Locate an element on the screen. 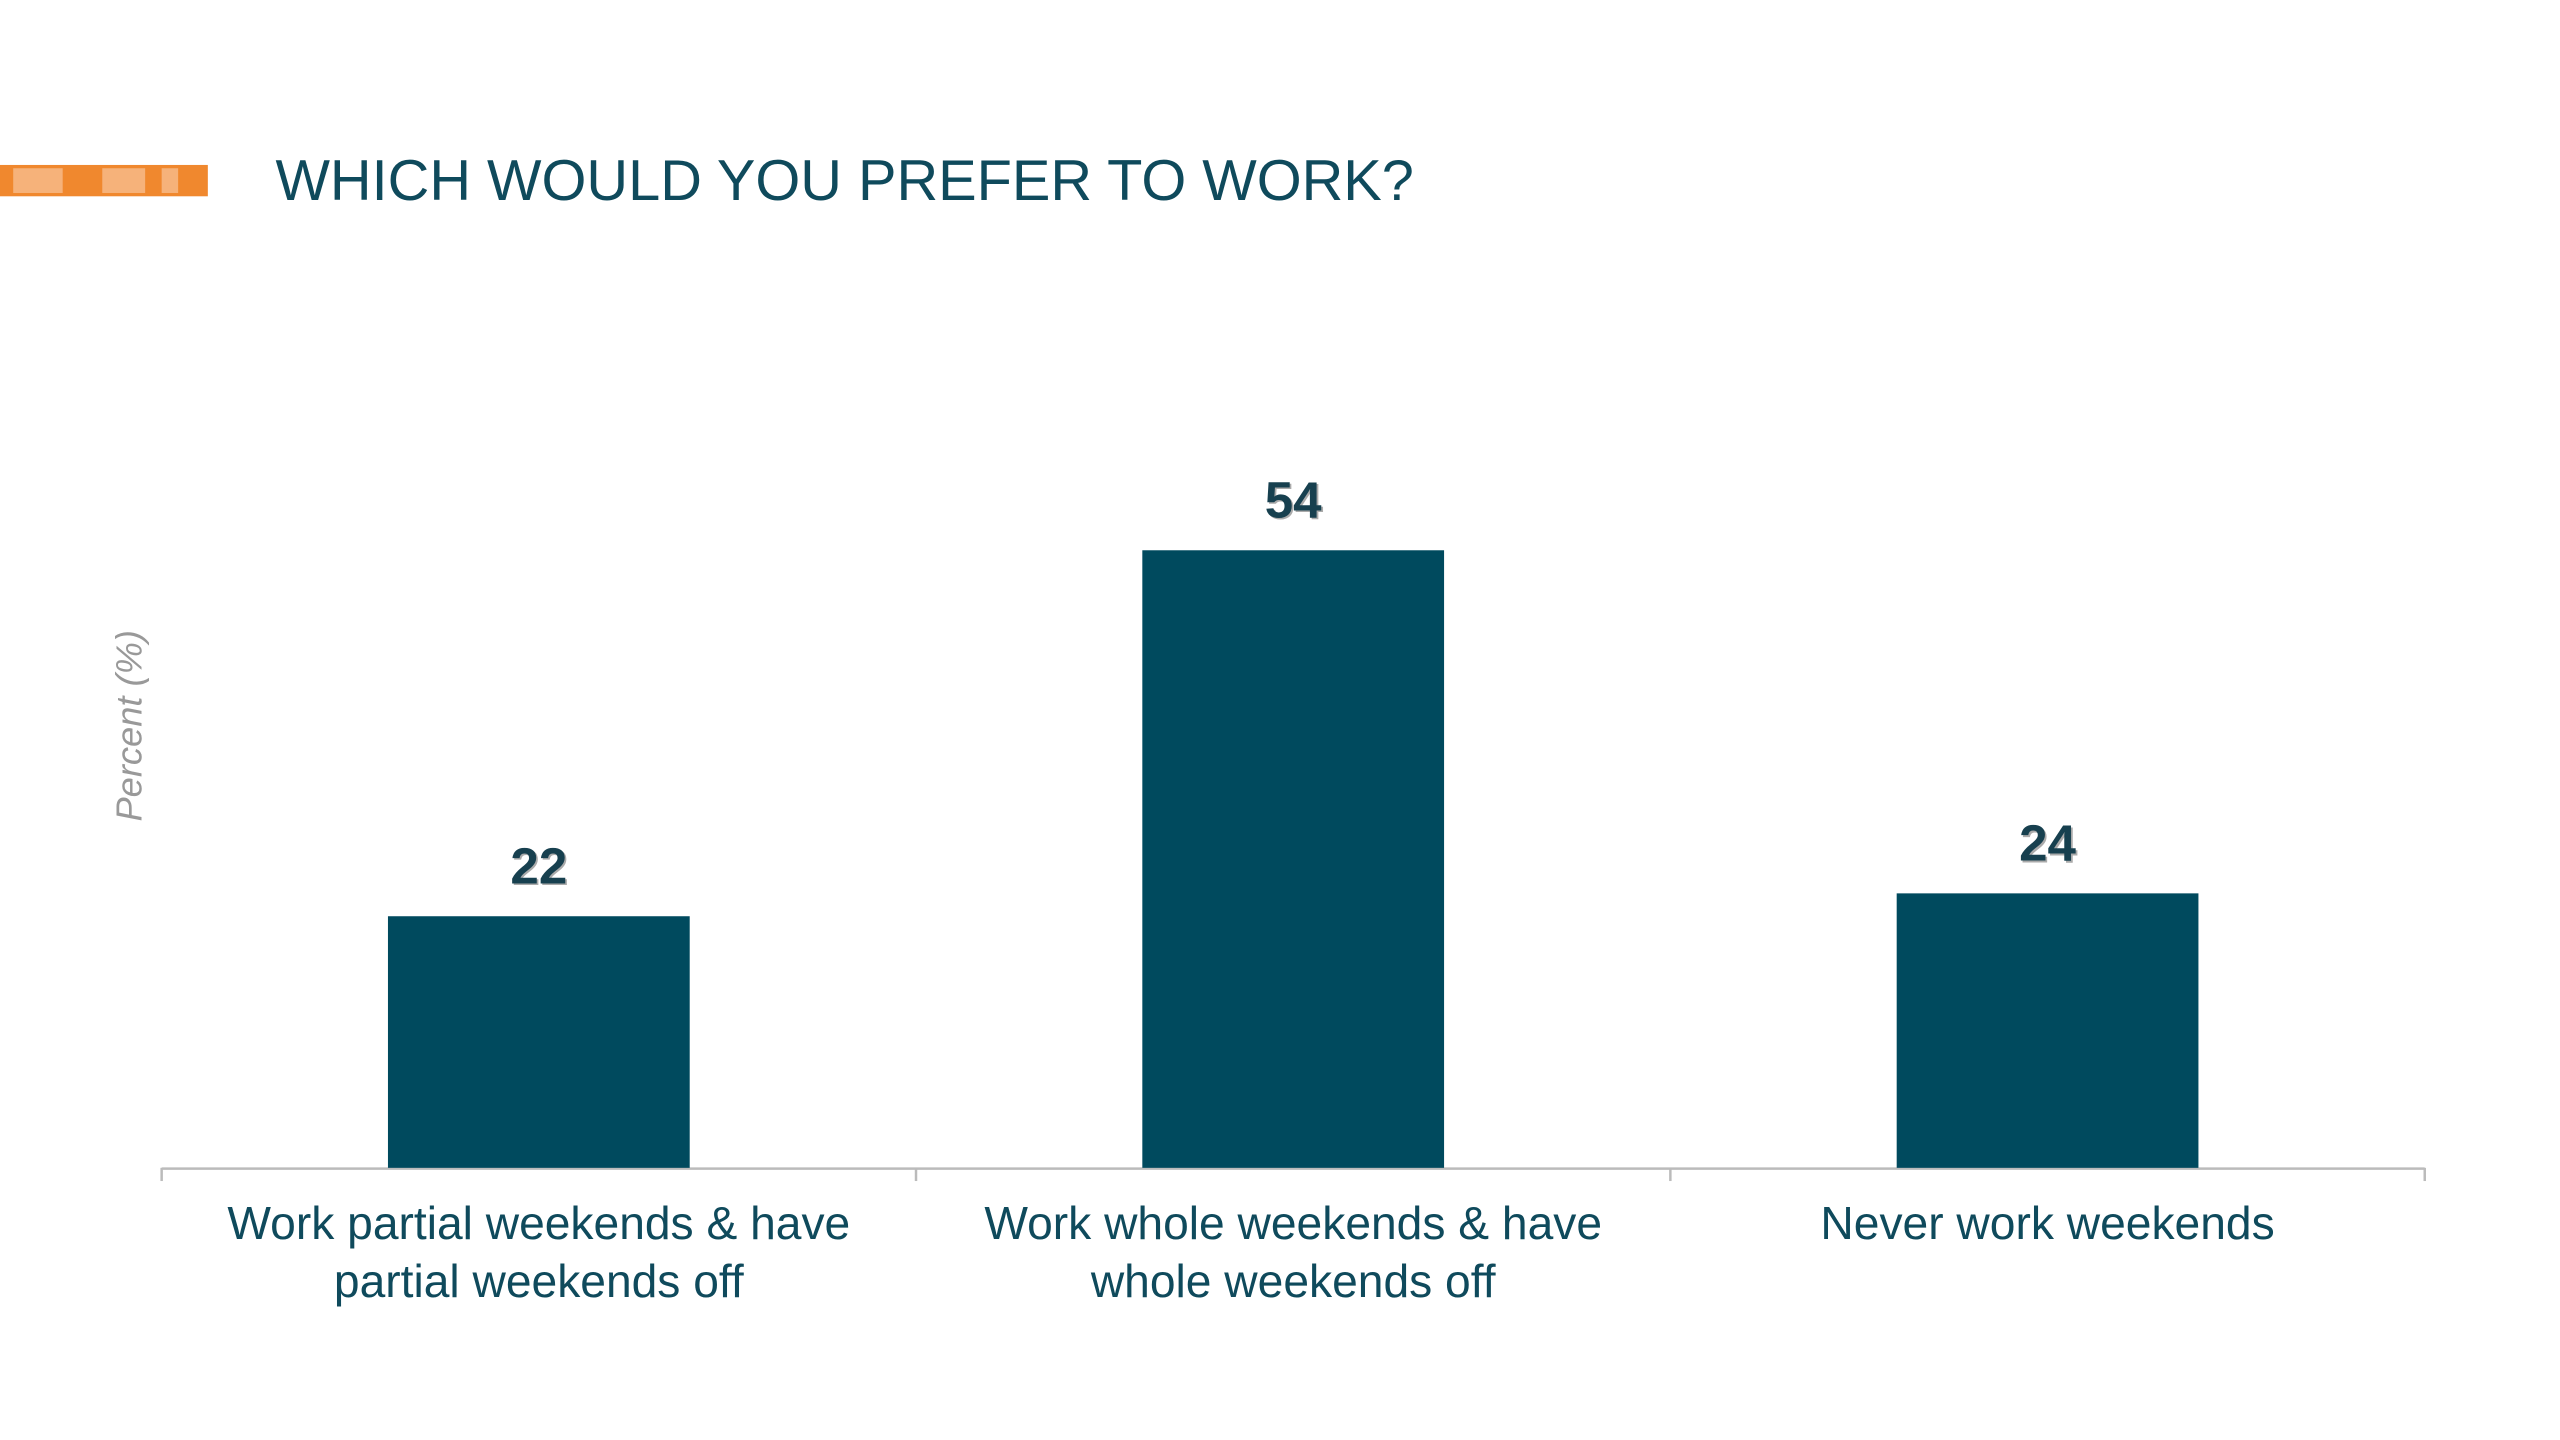 This screenshot has width=2560, height=1440. chart-title: WHICH WOULD YOU PREFER TO WORK? is located at coordinates (844, 181).